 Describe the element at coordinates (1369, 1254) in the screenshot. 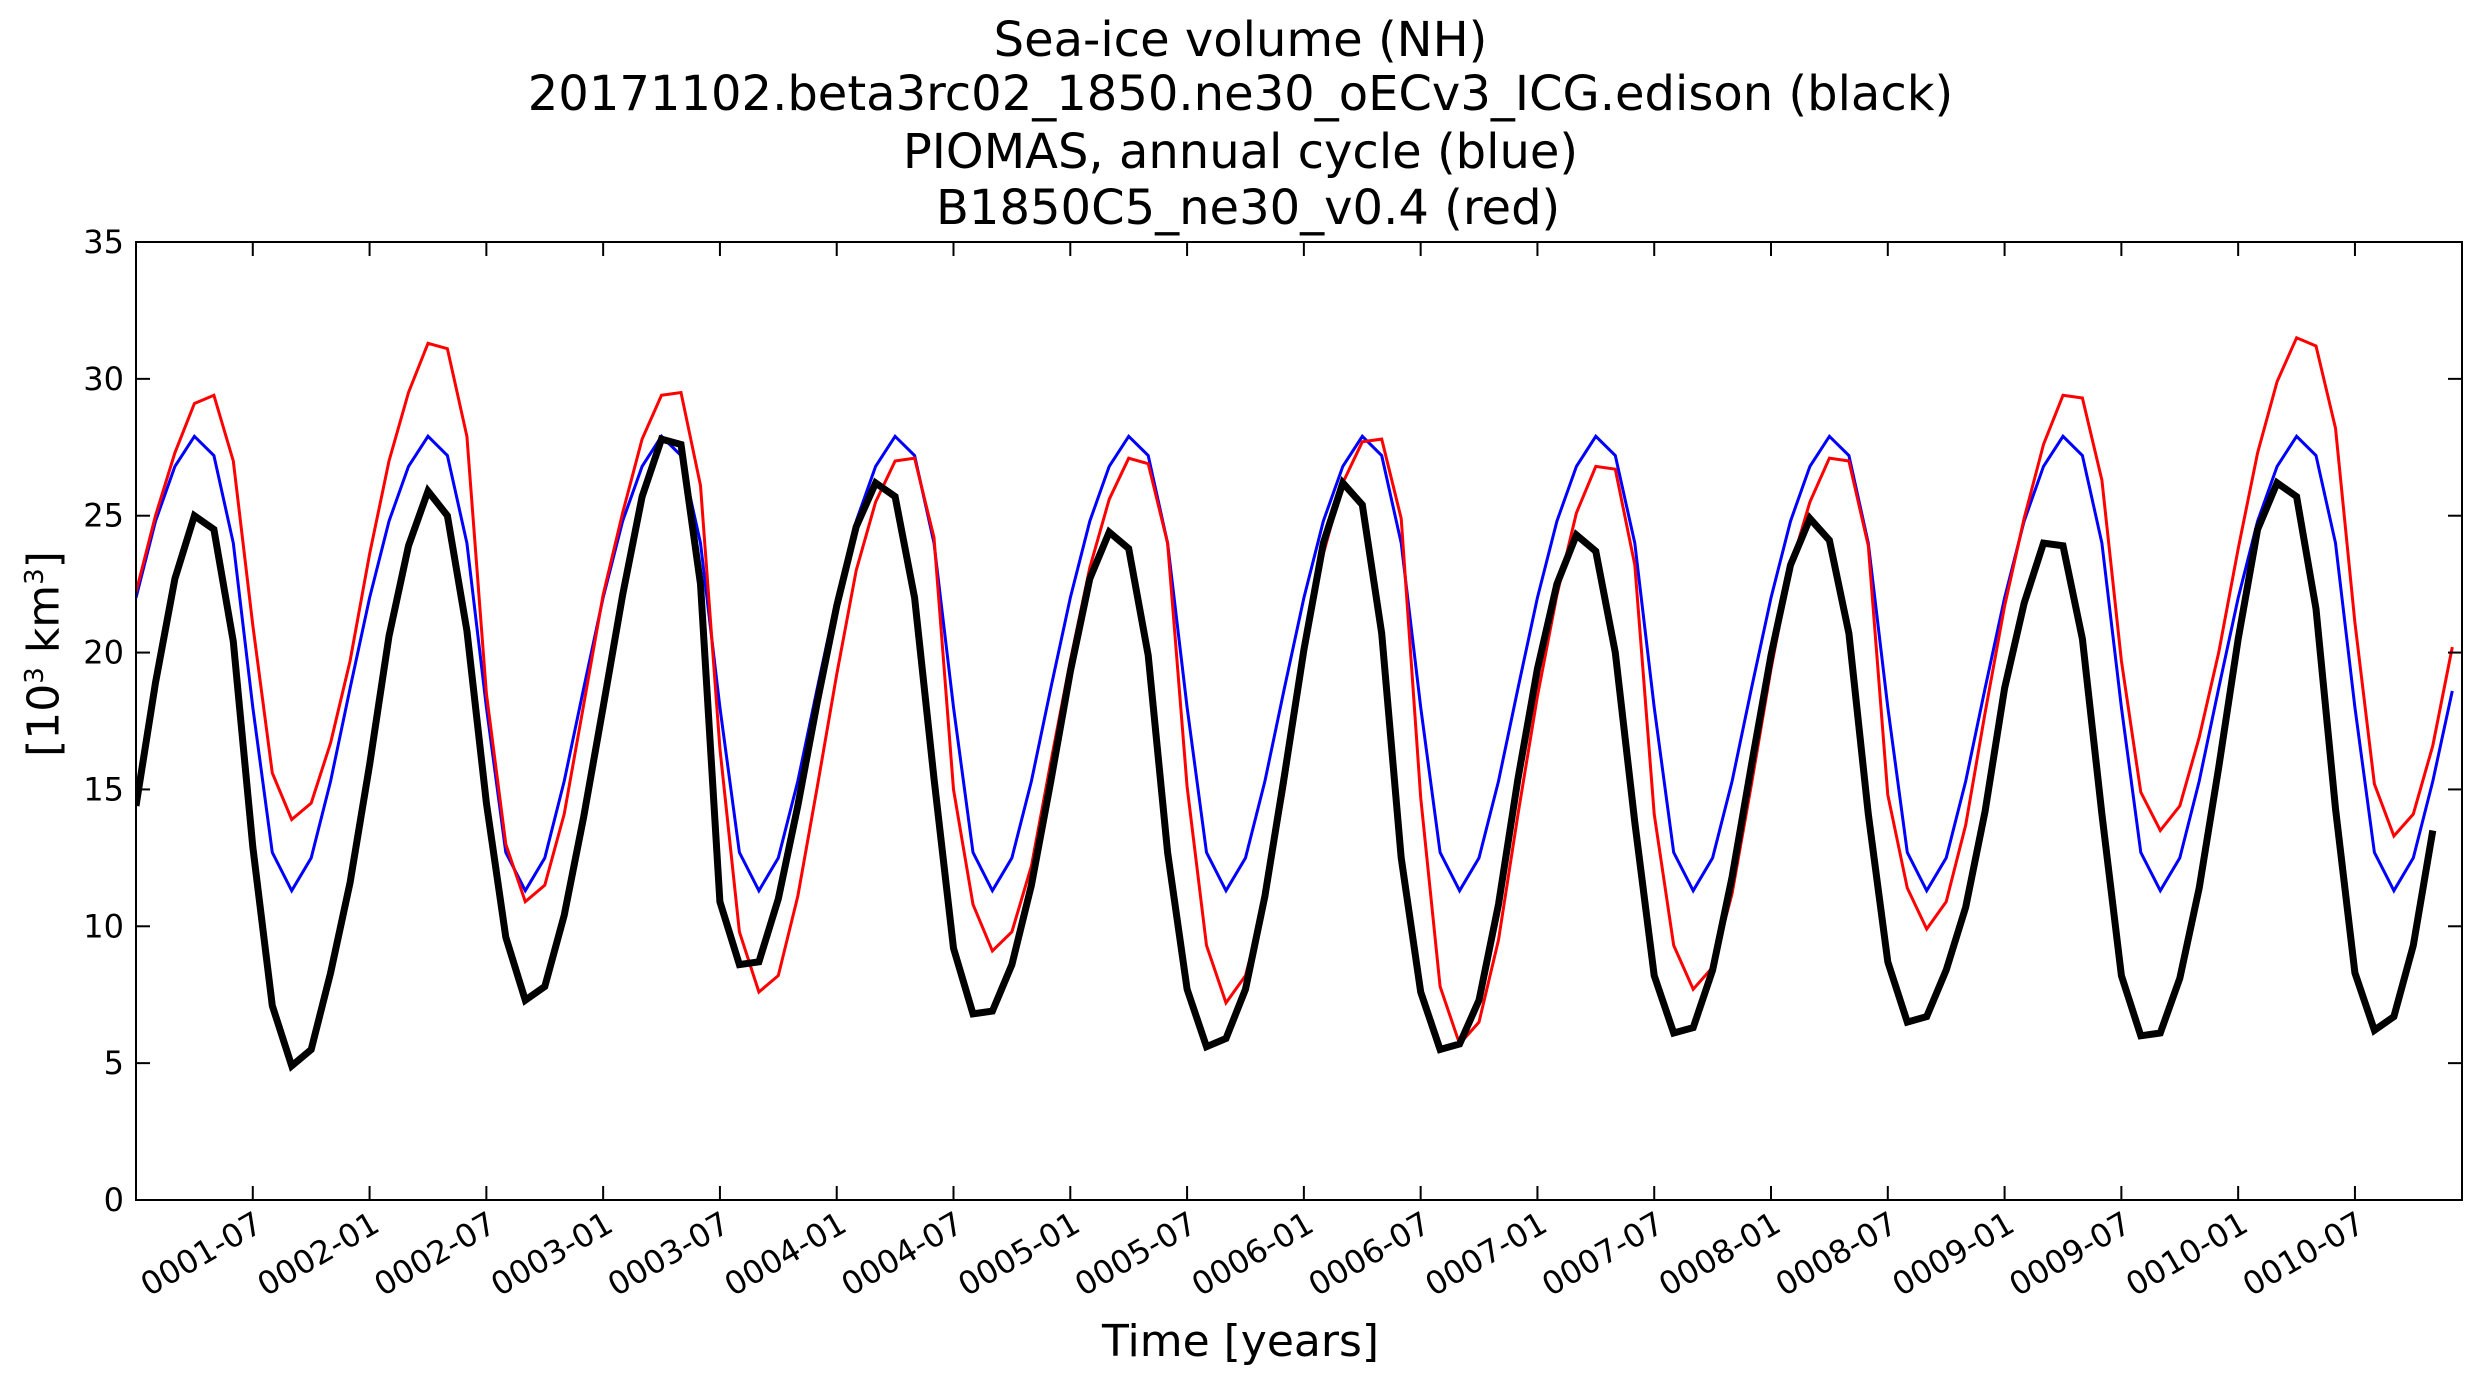

I see `x-tick-label: 0006-07` at that location.